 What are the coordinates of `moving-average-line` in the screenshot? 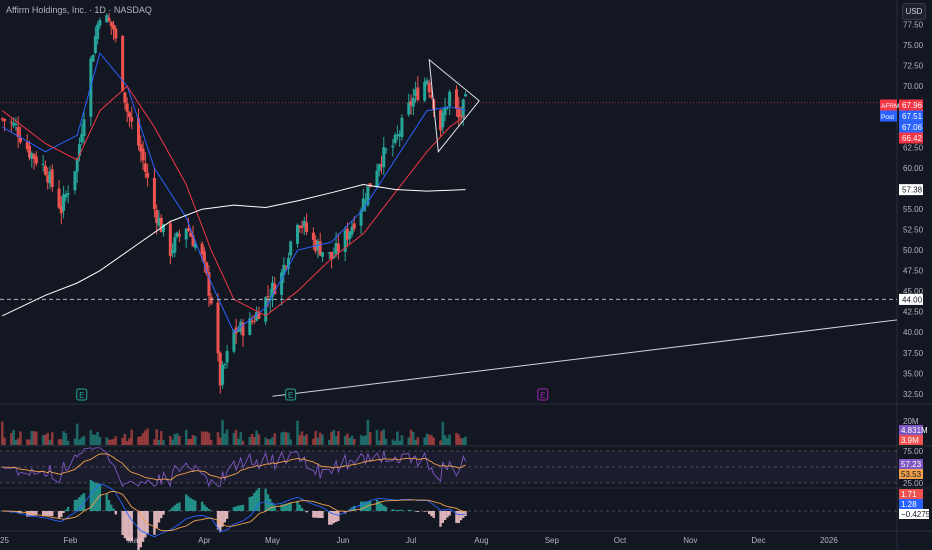 It's located at (234, 250).